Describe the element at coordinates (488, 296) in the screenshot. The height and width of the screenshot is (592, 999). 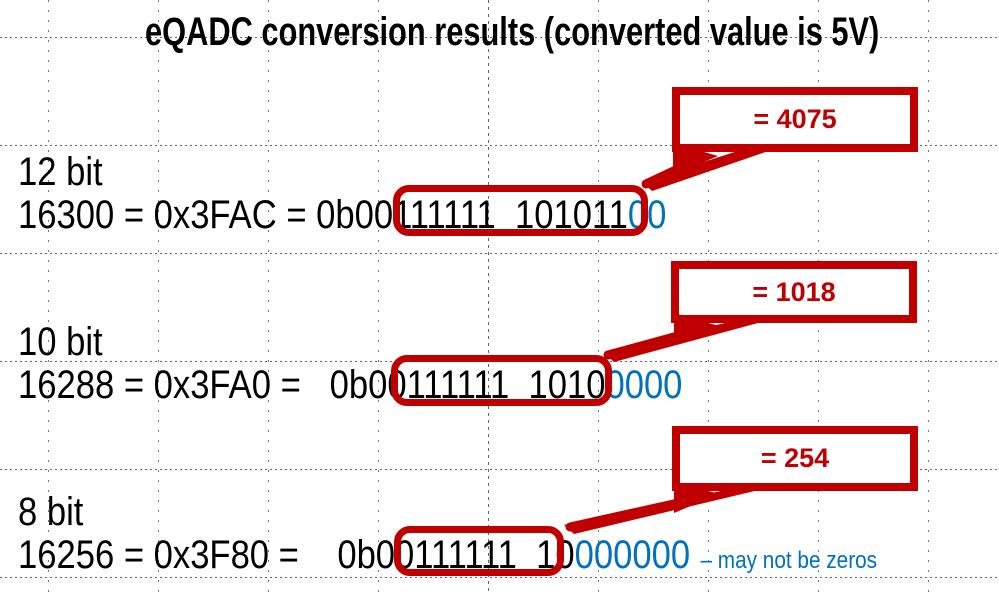
I see `grid-line-vertical-center` at that location.